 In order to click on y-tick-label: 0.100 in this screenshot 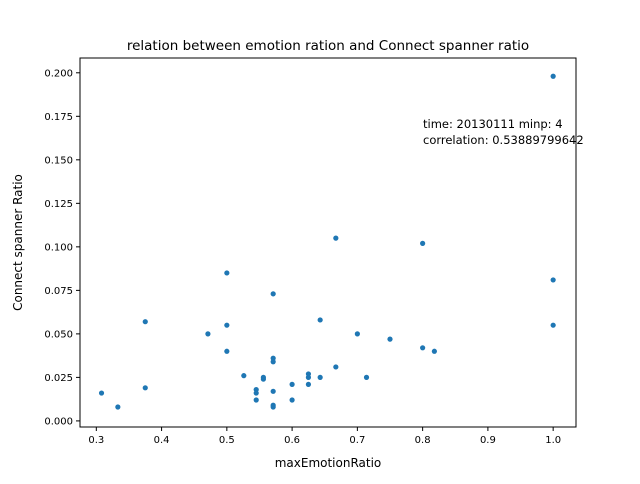, I will do `click(58, 247)`.